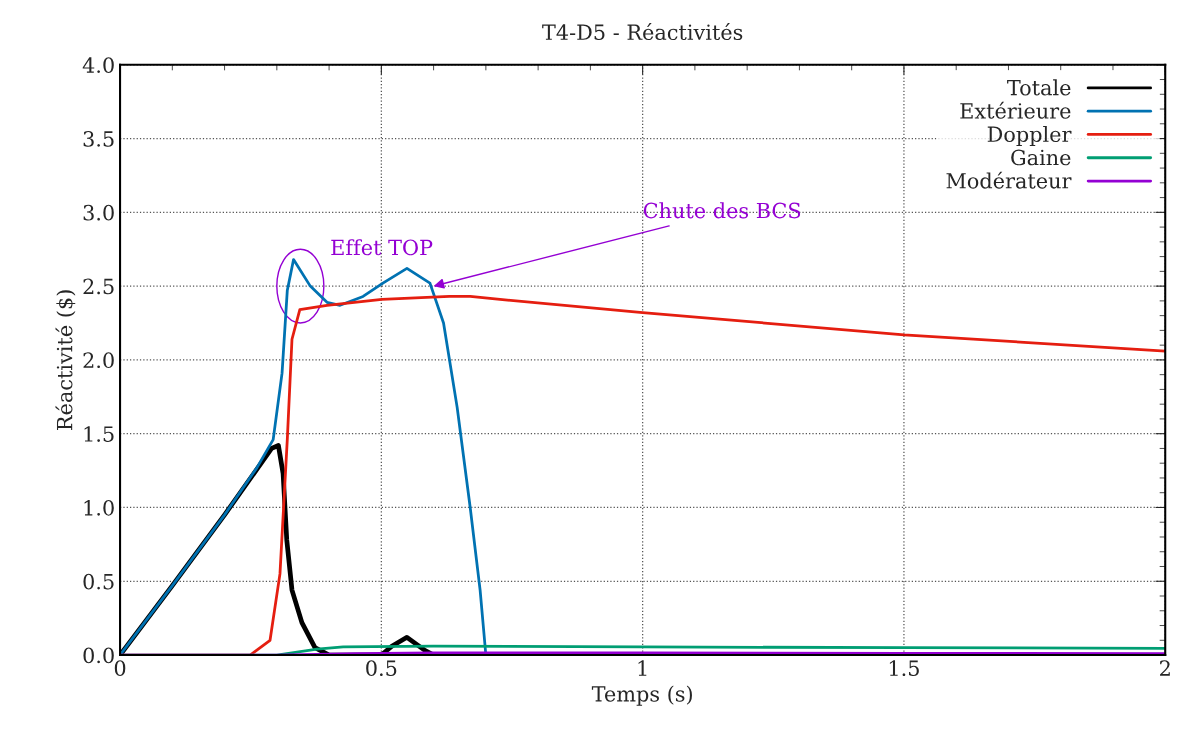 The height and width of the screenshot is (736, 1177). Describe the element at coordinates (382, 247) in the screenshot. I see `annotation: Effet TOP` at that location.